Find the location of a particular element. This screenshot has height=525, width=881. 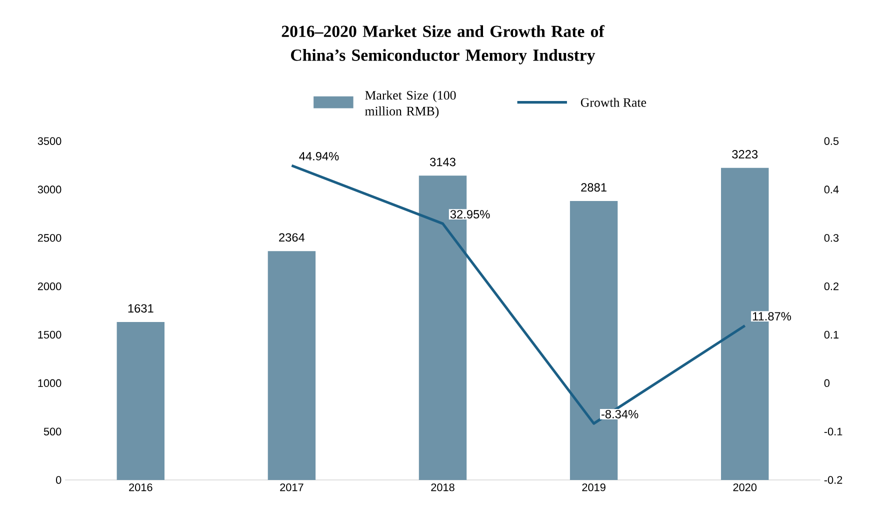

legend-label: Market Size (100 million RMB) is located at coordinates (410, 104).